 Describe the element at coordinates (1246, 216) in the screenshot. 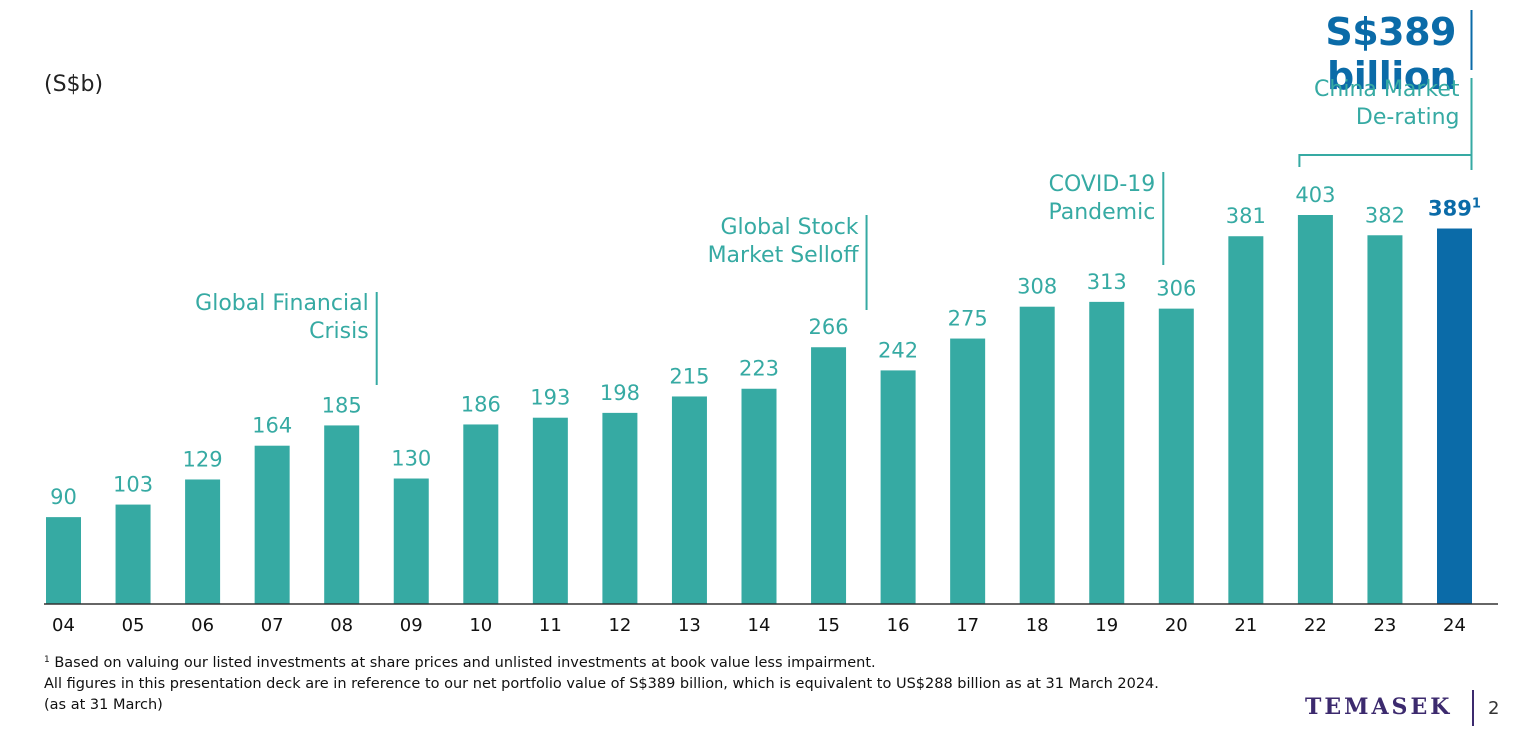

I see `data-label-21: 381` at that location.